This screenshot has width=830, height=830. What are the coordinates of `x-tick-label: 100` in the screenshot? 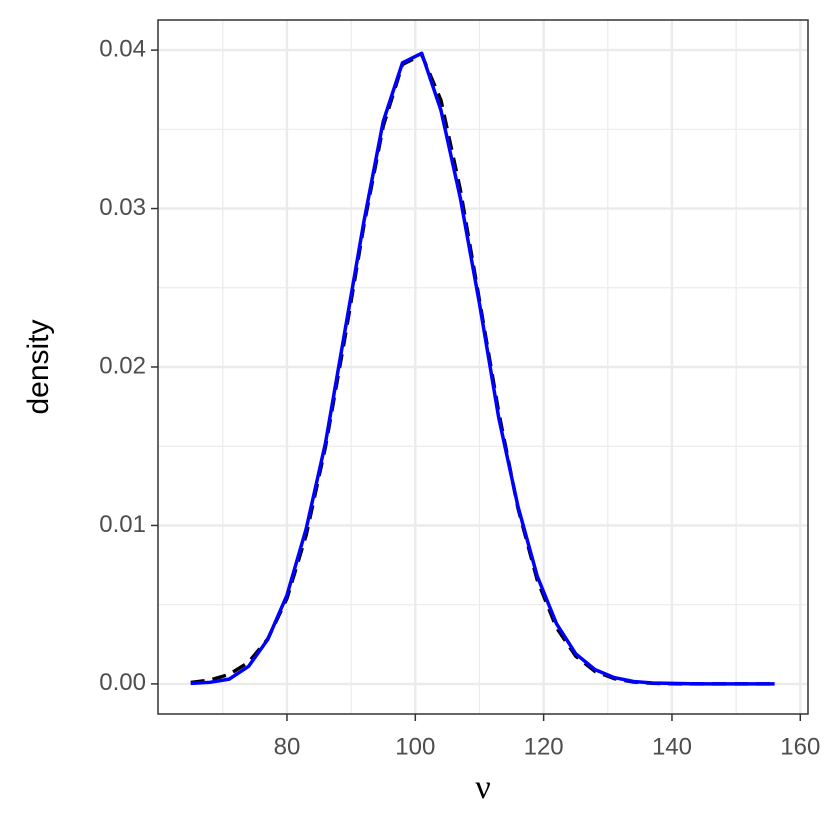 It's located at (415, 746).